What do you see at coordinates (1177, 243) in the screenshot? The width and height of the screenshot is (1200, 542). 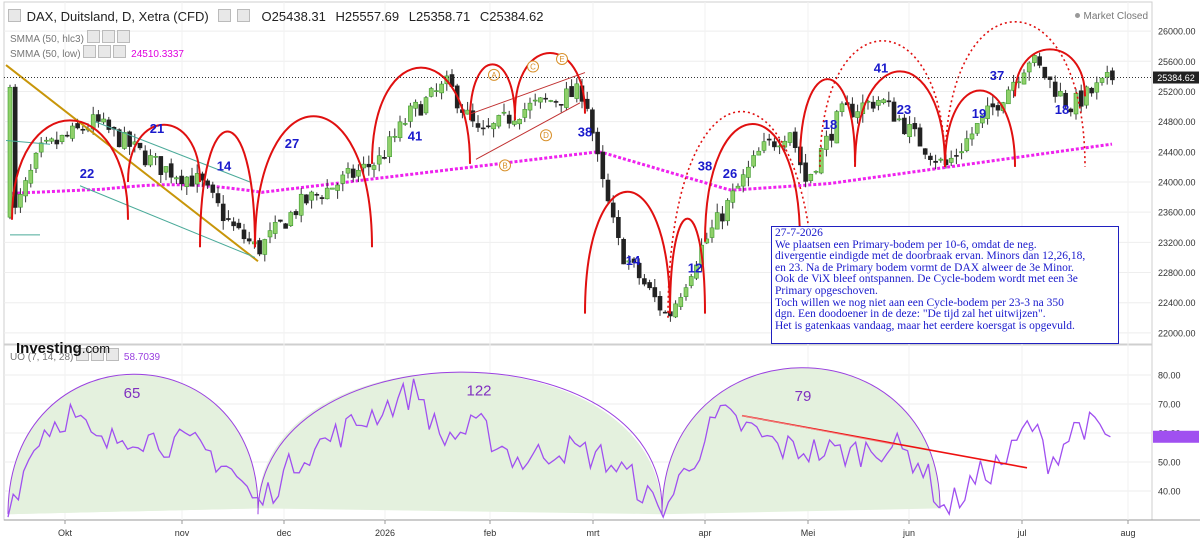 I see `y-tick-label: 23200.00` at bounding box center [1177, 243].